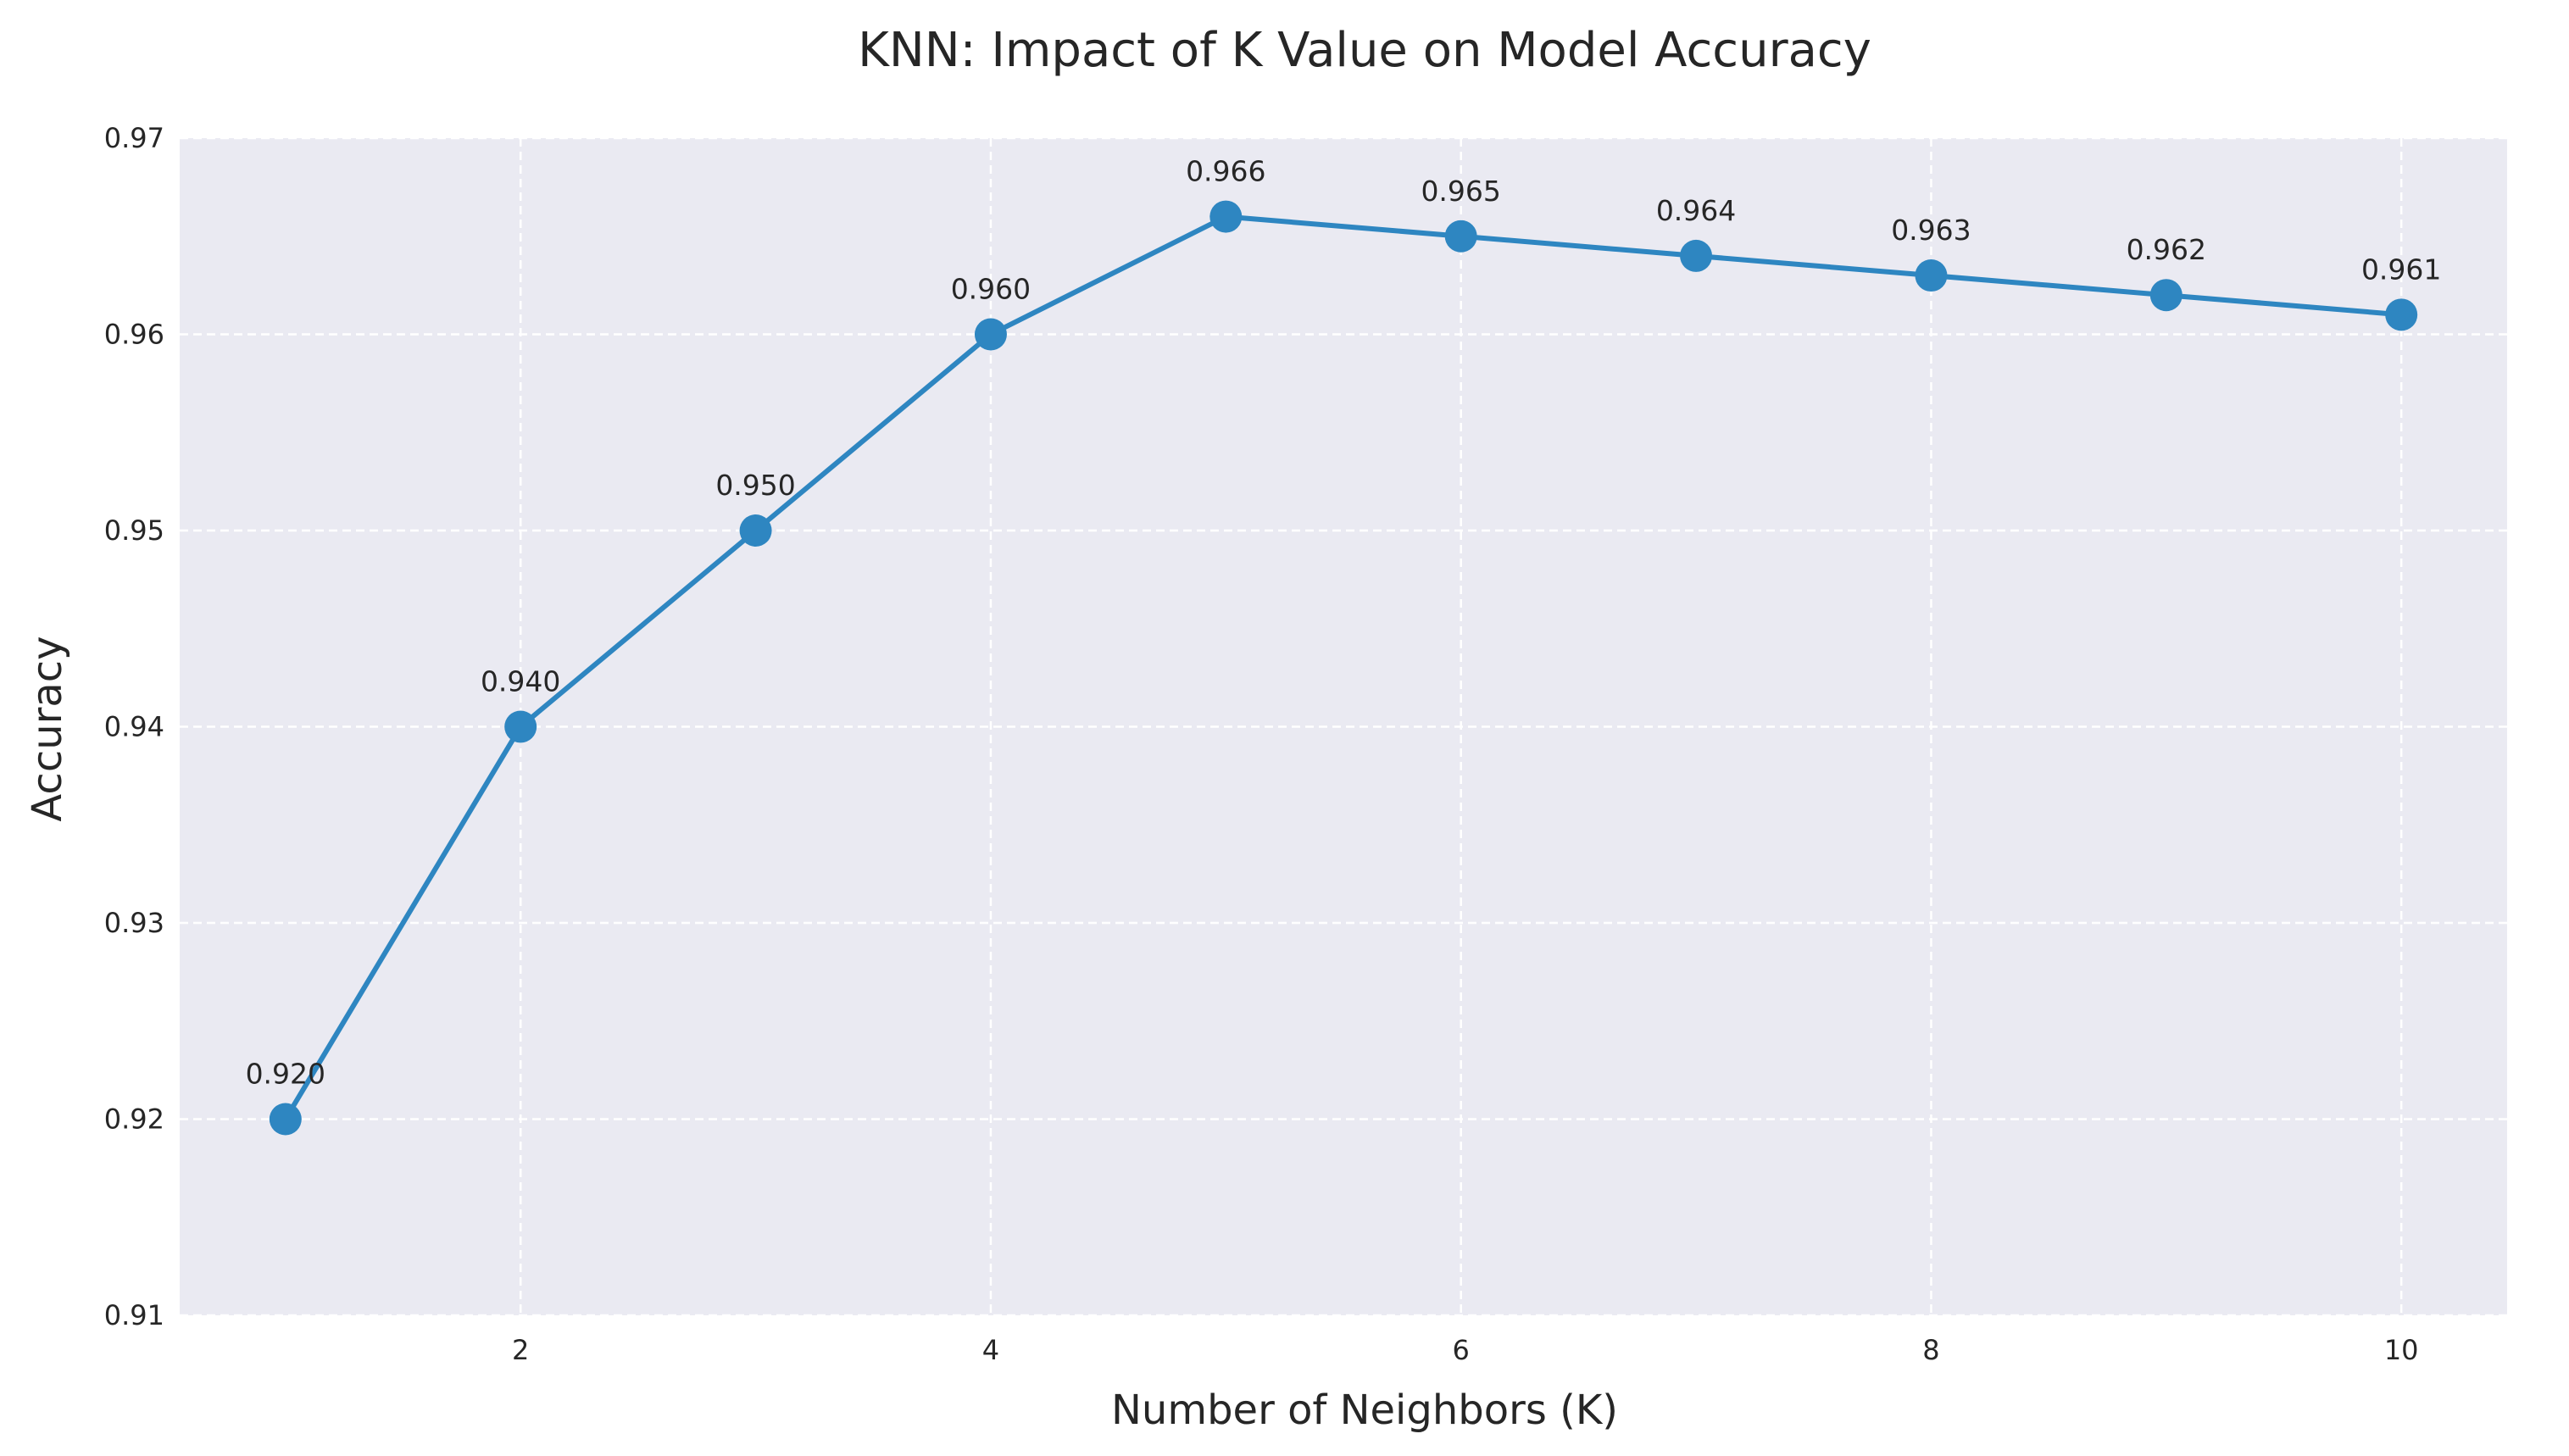  Describe the element at coordinates (1225, 172) in the screenshot. I see `data-label: 0.966` at that location.